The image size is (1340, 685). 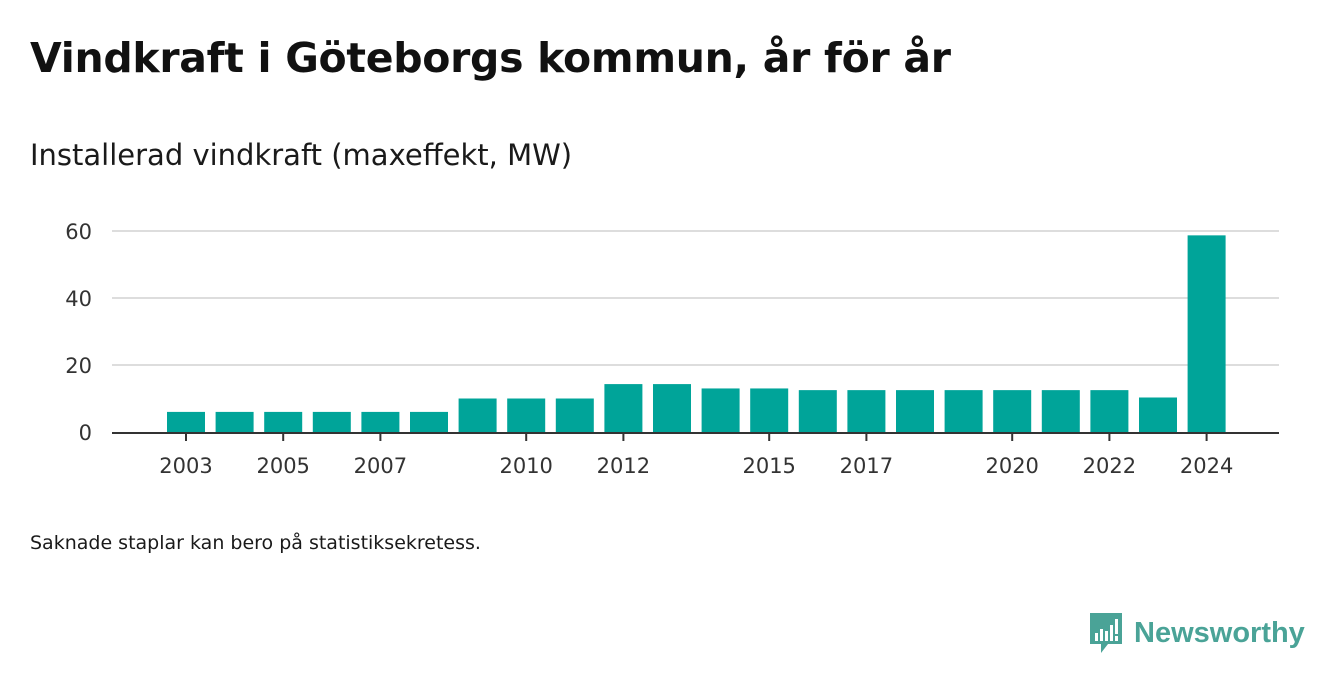 I want to click on bar-2022, so click(x=1109, y=411).